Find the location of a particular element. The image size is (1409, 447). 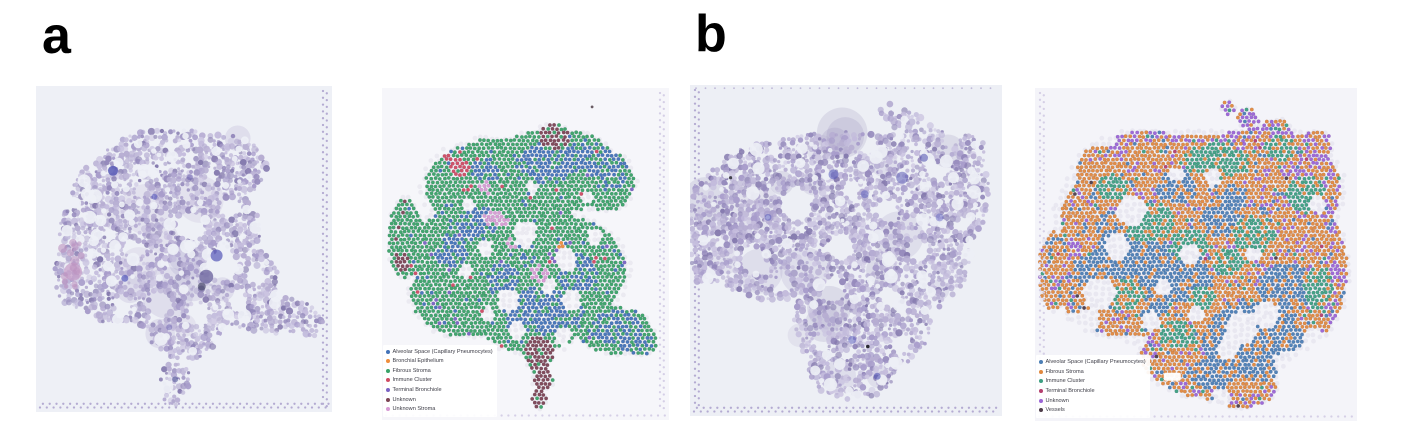

legend-item: Unknown Stroma is located at coordinates (439, 409).